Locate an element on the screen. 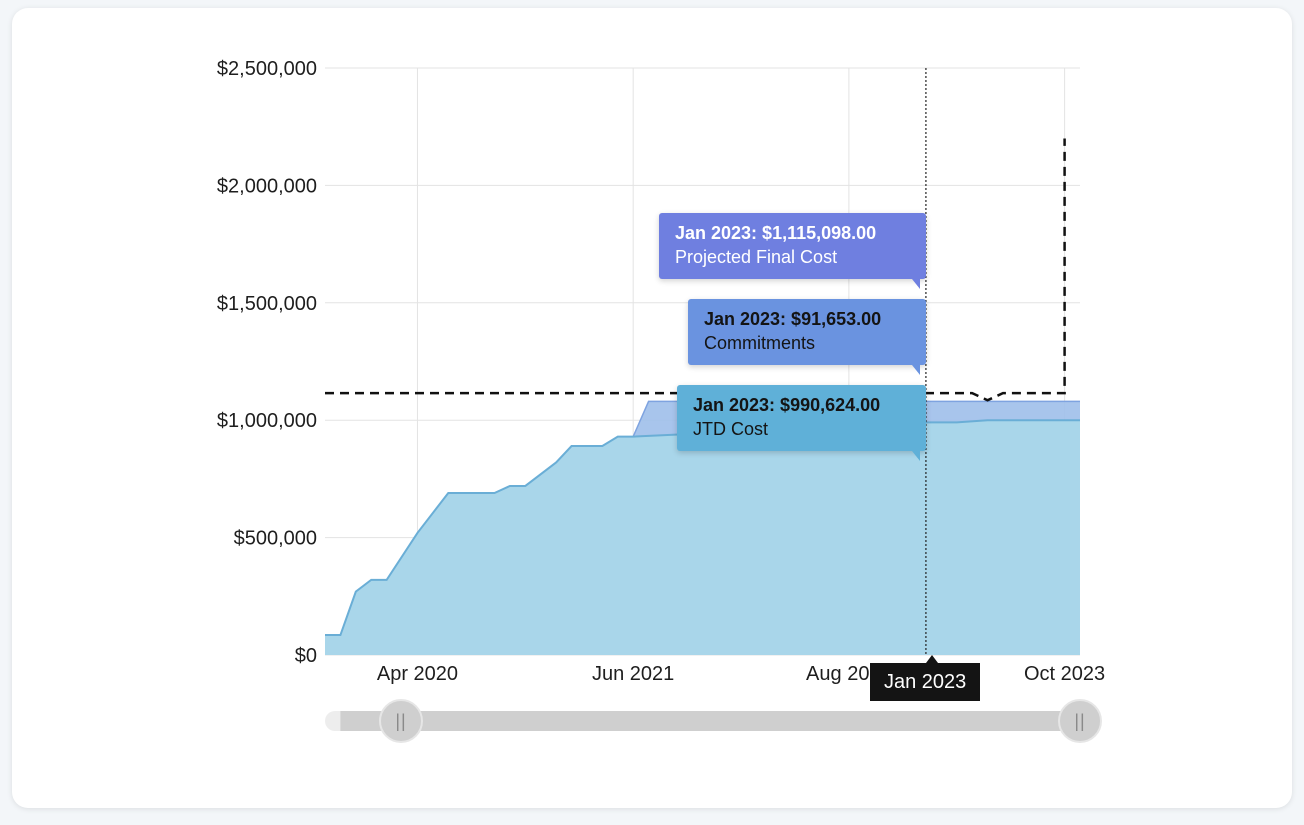  tooltip-commitments: Jan 2023: $91,653.00 Commitments is located at coordinates (807, 337).